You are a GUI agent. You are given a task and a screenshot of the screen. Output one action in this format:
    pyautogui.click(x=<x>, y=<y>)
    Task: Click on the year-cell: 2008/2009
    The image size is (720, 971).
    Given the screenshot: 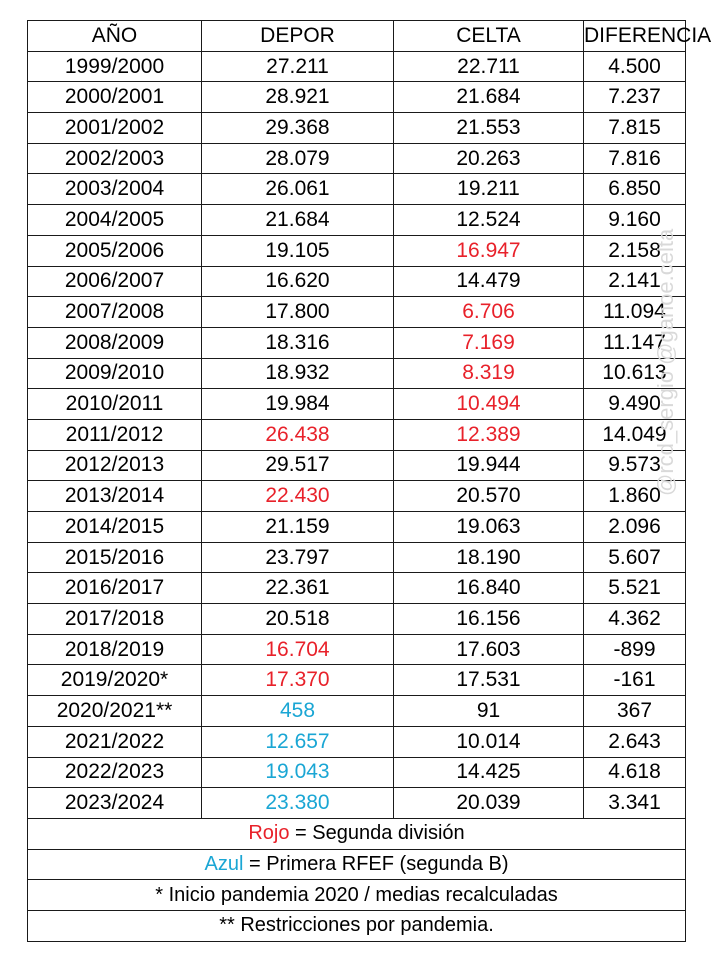 What is the action you would take?
    pyautogui.click(x=114, y=342)
    